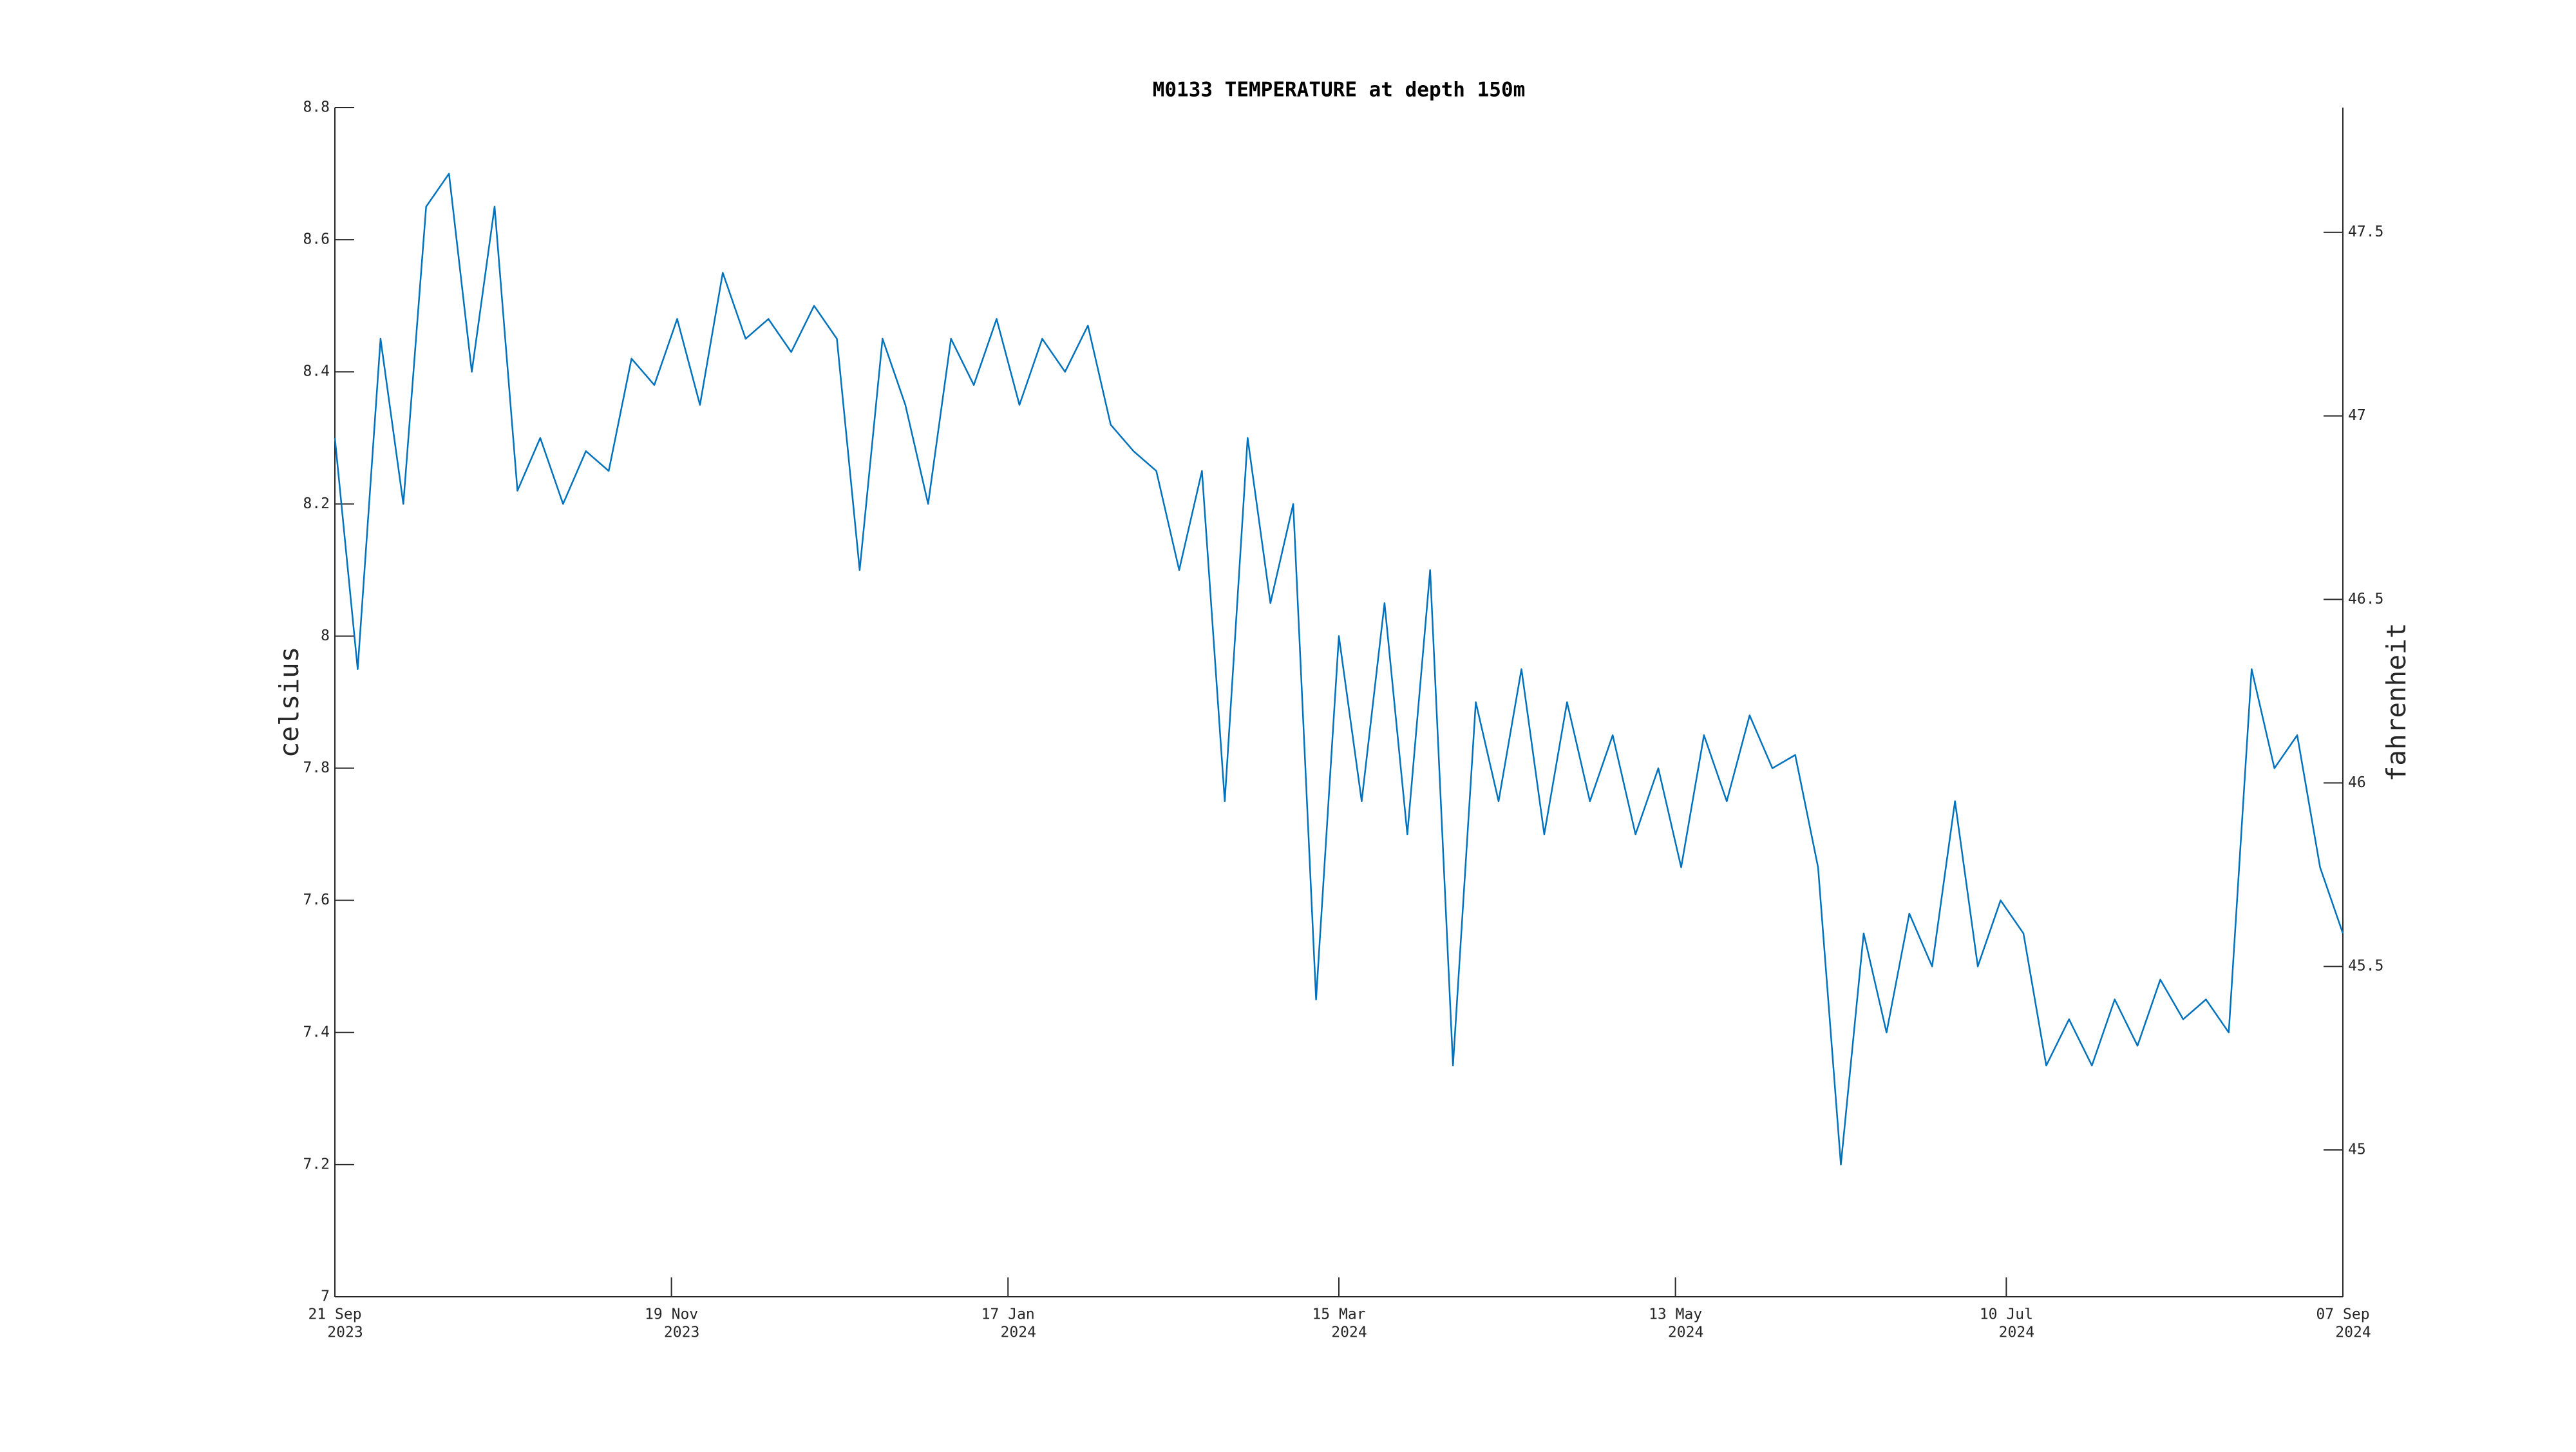 The image size is (2576, 1452). I want to click on y-tick-label: 8.8, so click(317, 107).